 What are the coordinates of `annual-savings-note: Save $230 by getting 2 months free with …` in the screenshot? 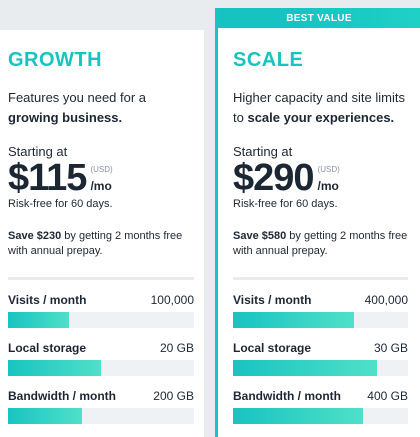 It's located at (101, 244).